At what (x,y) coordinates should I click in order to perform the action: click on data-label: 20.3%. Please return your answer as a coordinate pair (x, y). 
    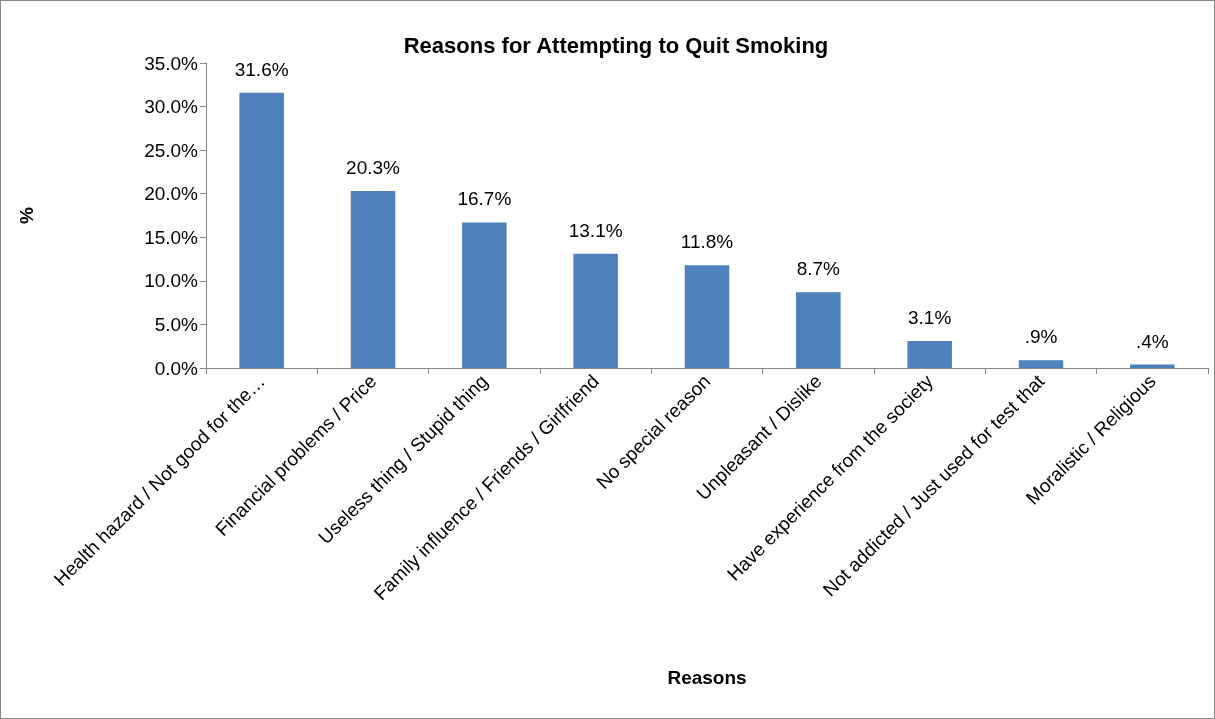
    Looking at the image, I should click on (373, 168).